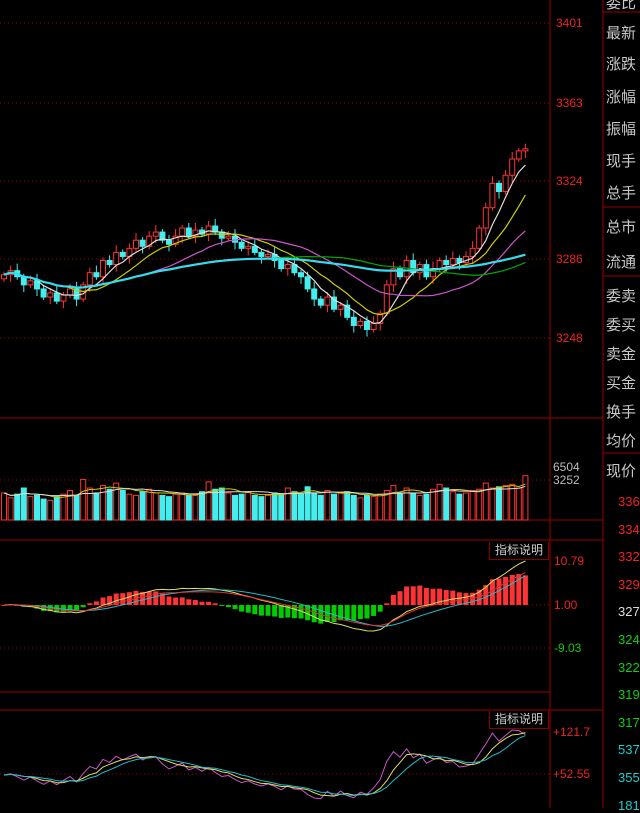  What do you see at coordinates (629, 529) in the screenshot?
I see `price-level: 334` at bounding box center [629, 529].